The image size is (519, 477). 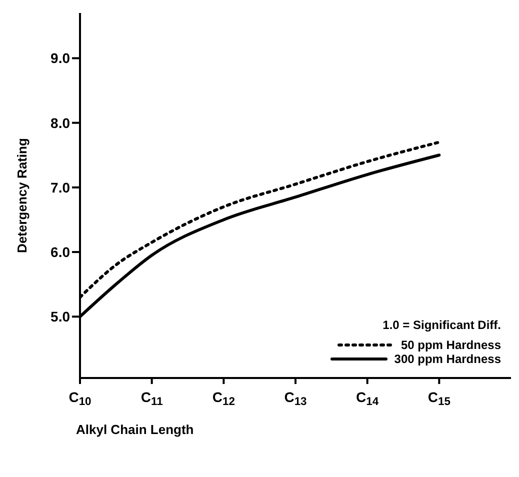 What do you see at coordinates (151, 398) in the screenshot?
I see `x-tick-label: C$_{11}$` at bounding box center [151, 398].